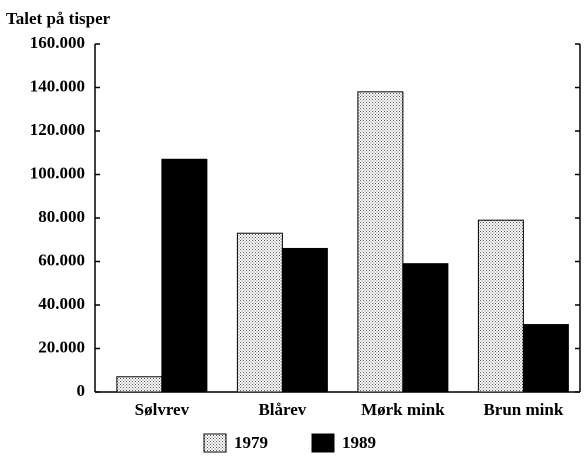  I want to click on x-tick-label: Mørk mink, so click(403, 409).